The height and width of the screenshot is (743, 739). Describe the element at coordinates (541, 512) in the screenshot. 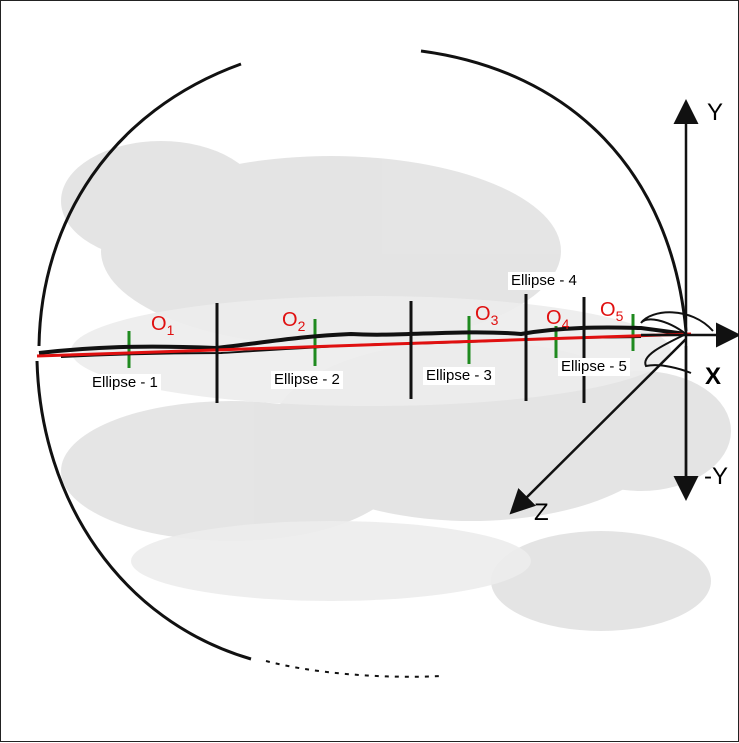

I see `z-axis-label: Z` at that location.